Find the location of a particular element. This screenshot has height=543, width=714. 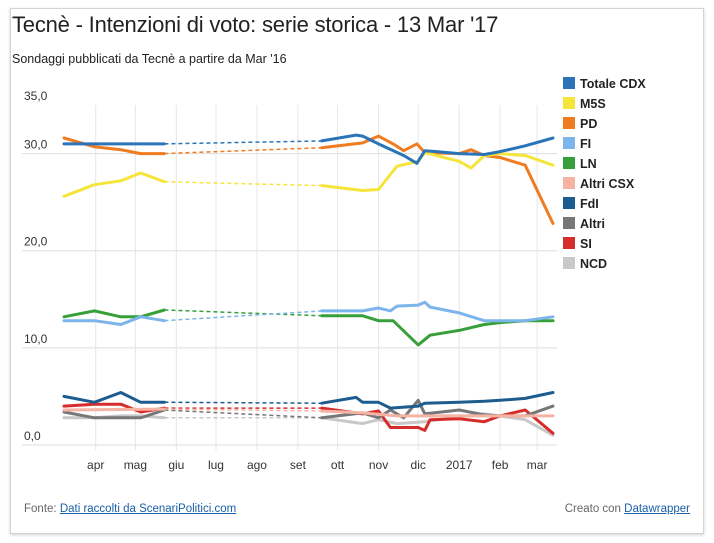

legend-label-totale-cdx: Totale CDX is located at coordinates (613, 84).